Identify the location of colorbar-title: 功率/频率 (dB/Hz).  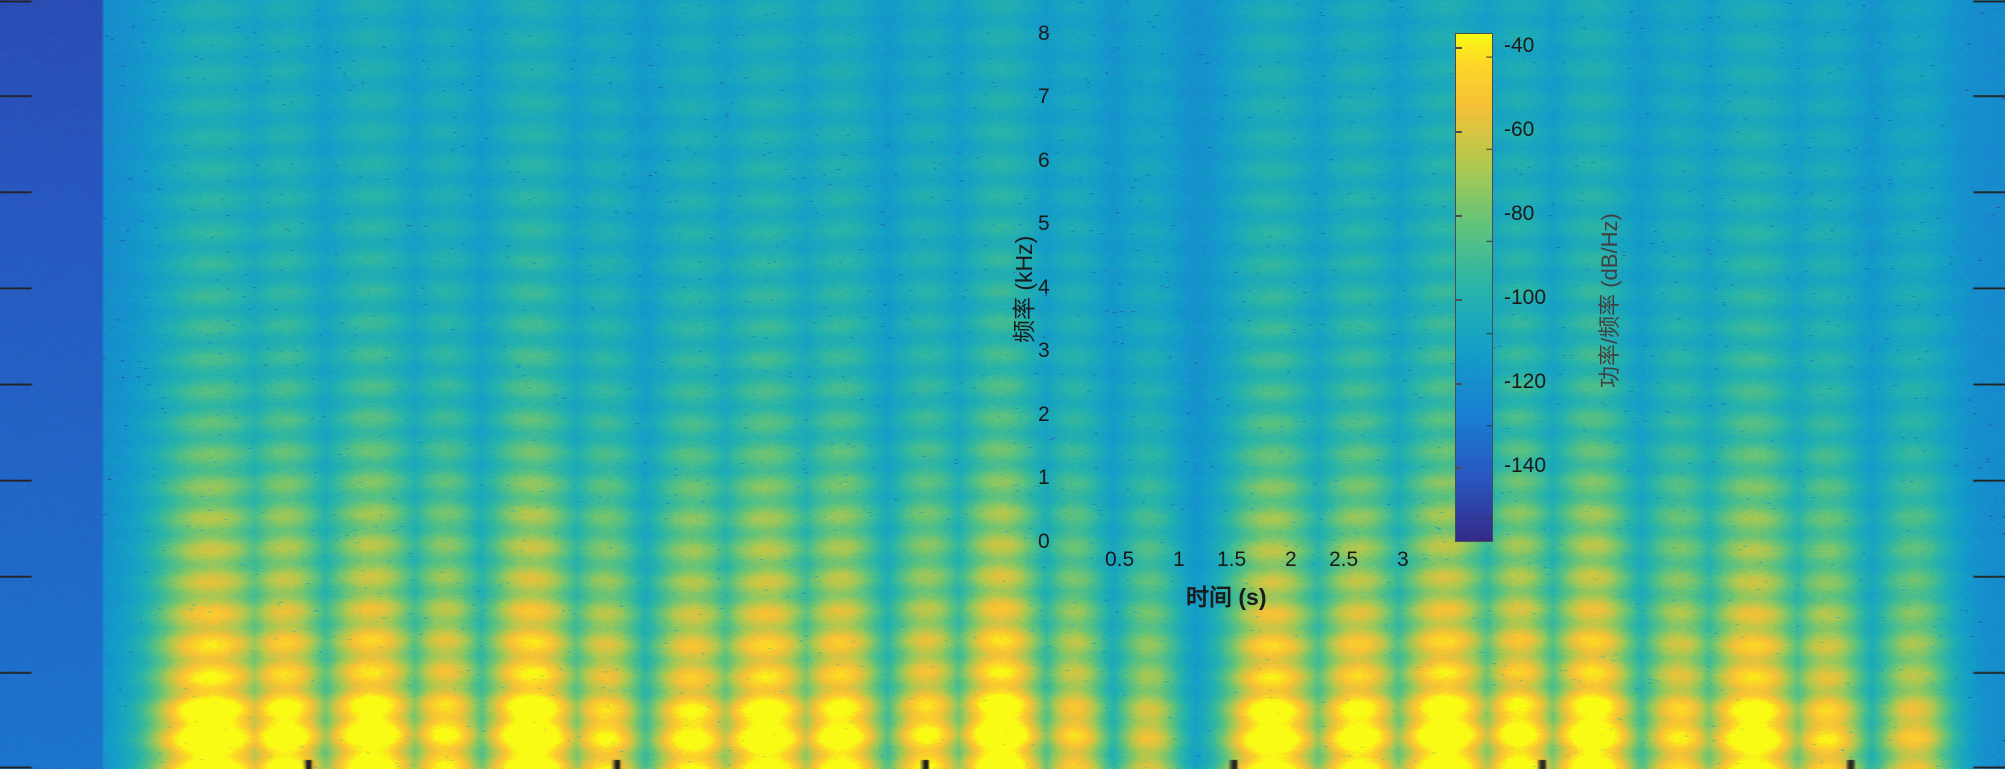
(1609, 300).